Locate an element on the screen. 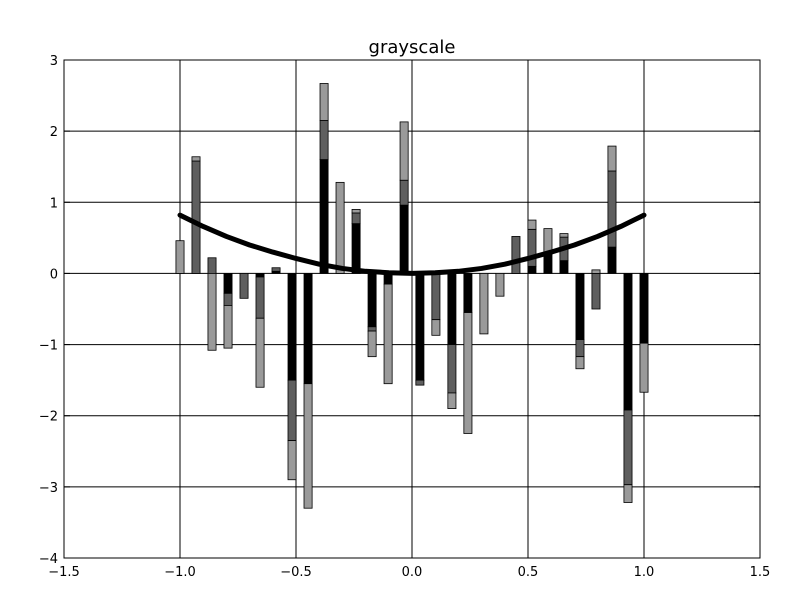  y-tick-label: 3 is located at coordinates (54, 61).